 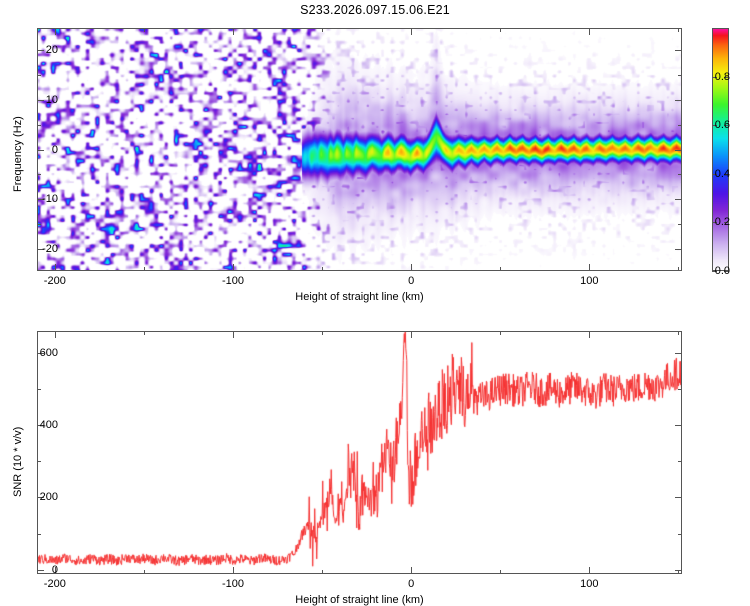 I want to click on snr-ytick-label: 0, so click(x=54, y=569).